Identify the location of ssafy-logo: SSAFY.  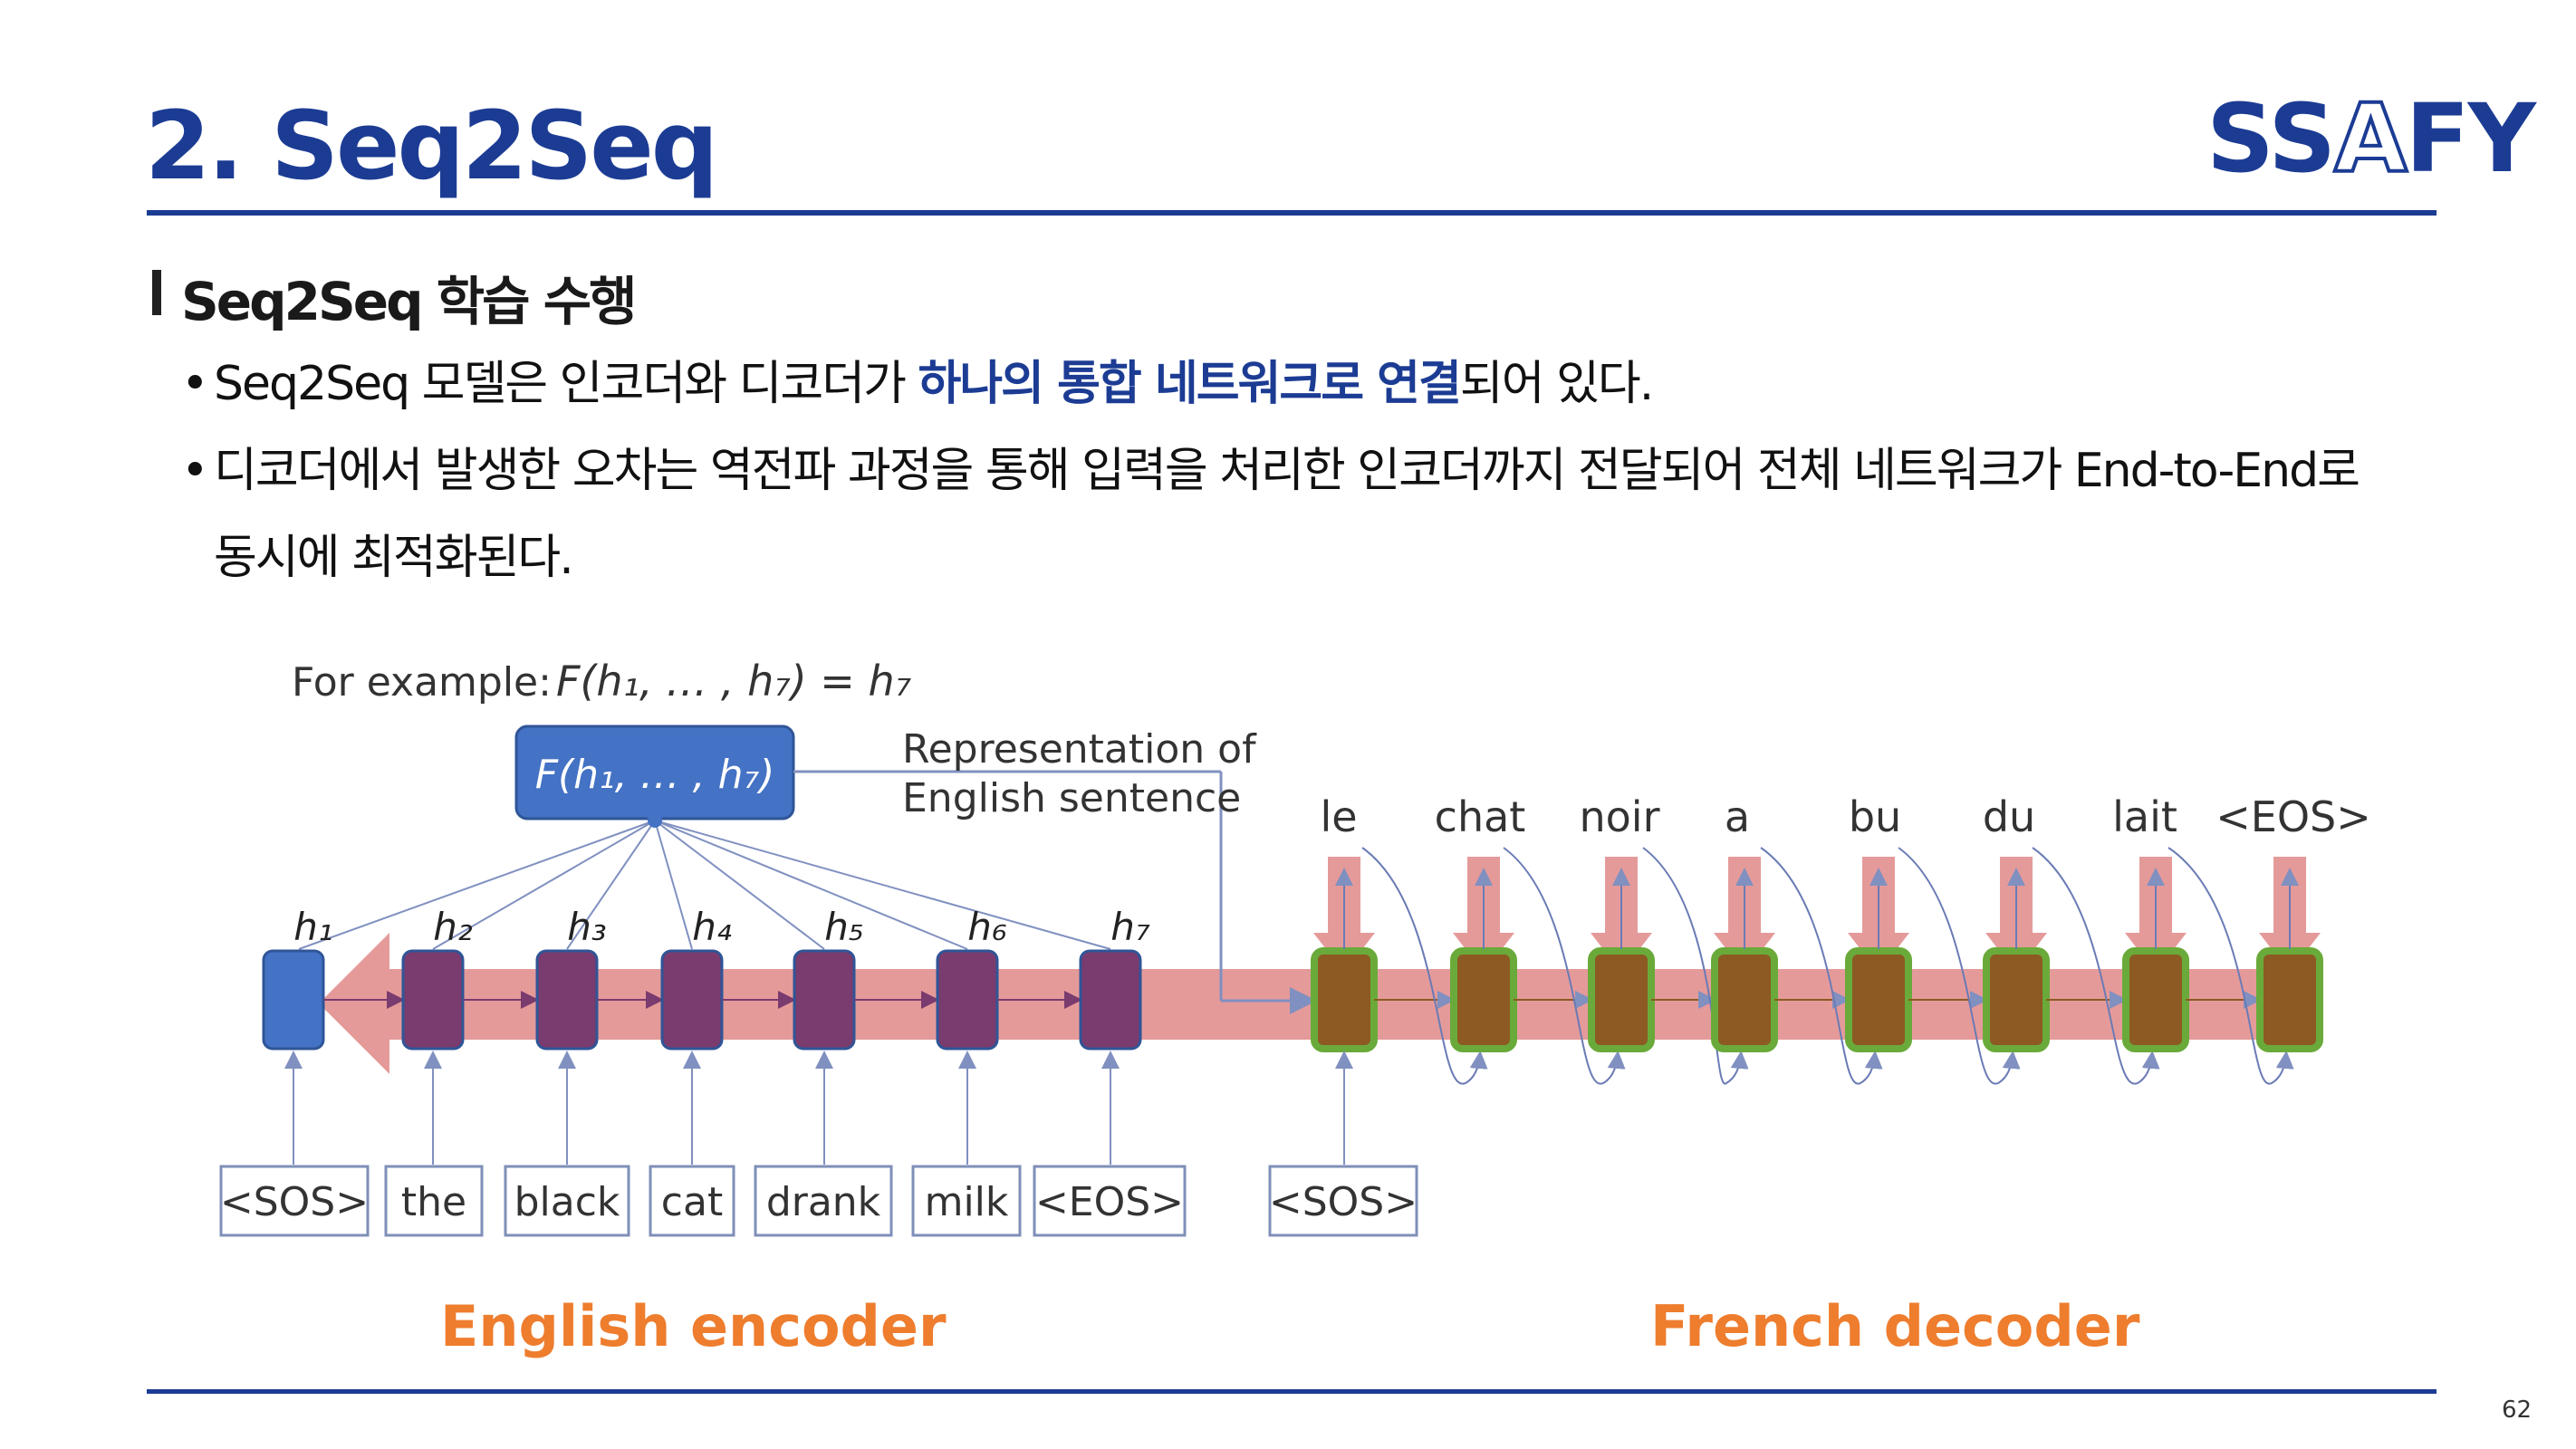
(2371, 139).